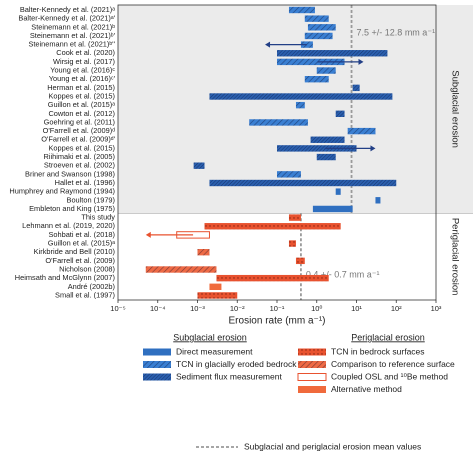 This screenshot has width=474, height=457. What do you see at coordinates (393, 364) in the screenshot?
I see `legend-label: Comparison to reference surface` at bounding box center [393, 364].